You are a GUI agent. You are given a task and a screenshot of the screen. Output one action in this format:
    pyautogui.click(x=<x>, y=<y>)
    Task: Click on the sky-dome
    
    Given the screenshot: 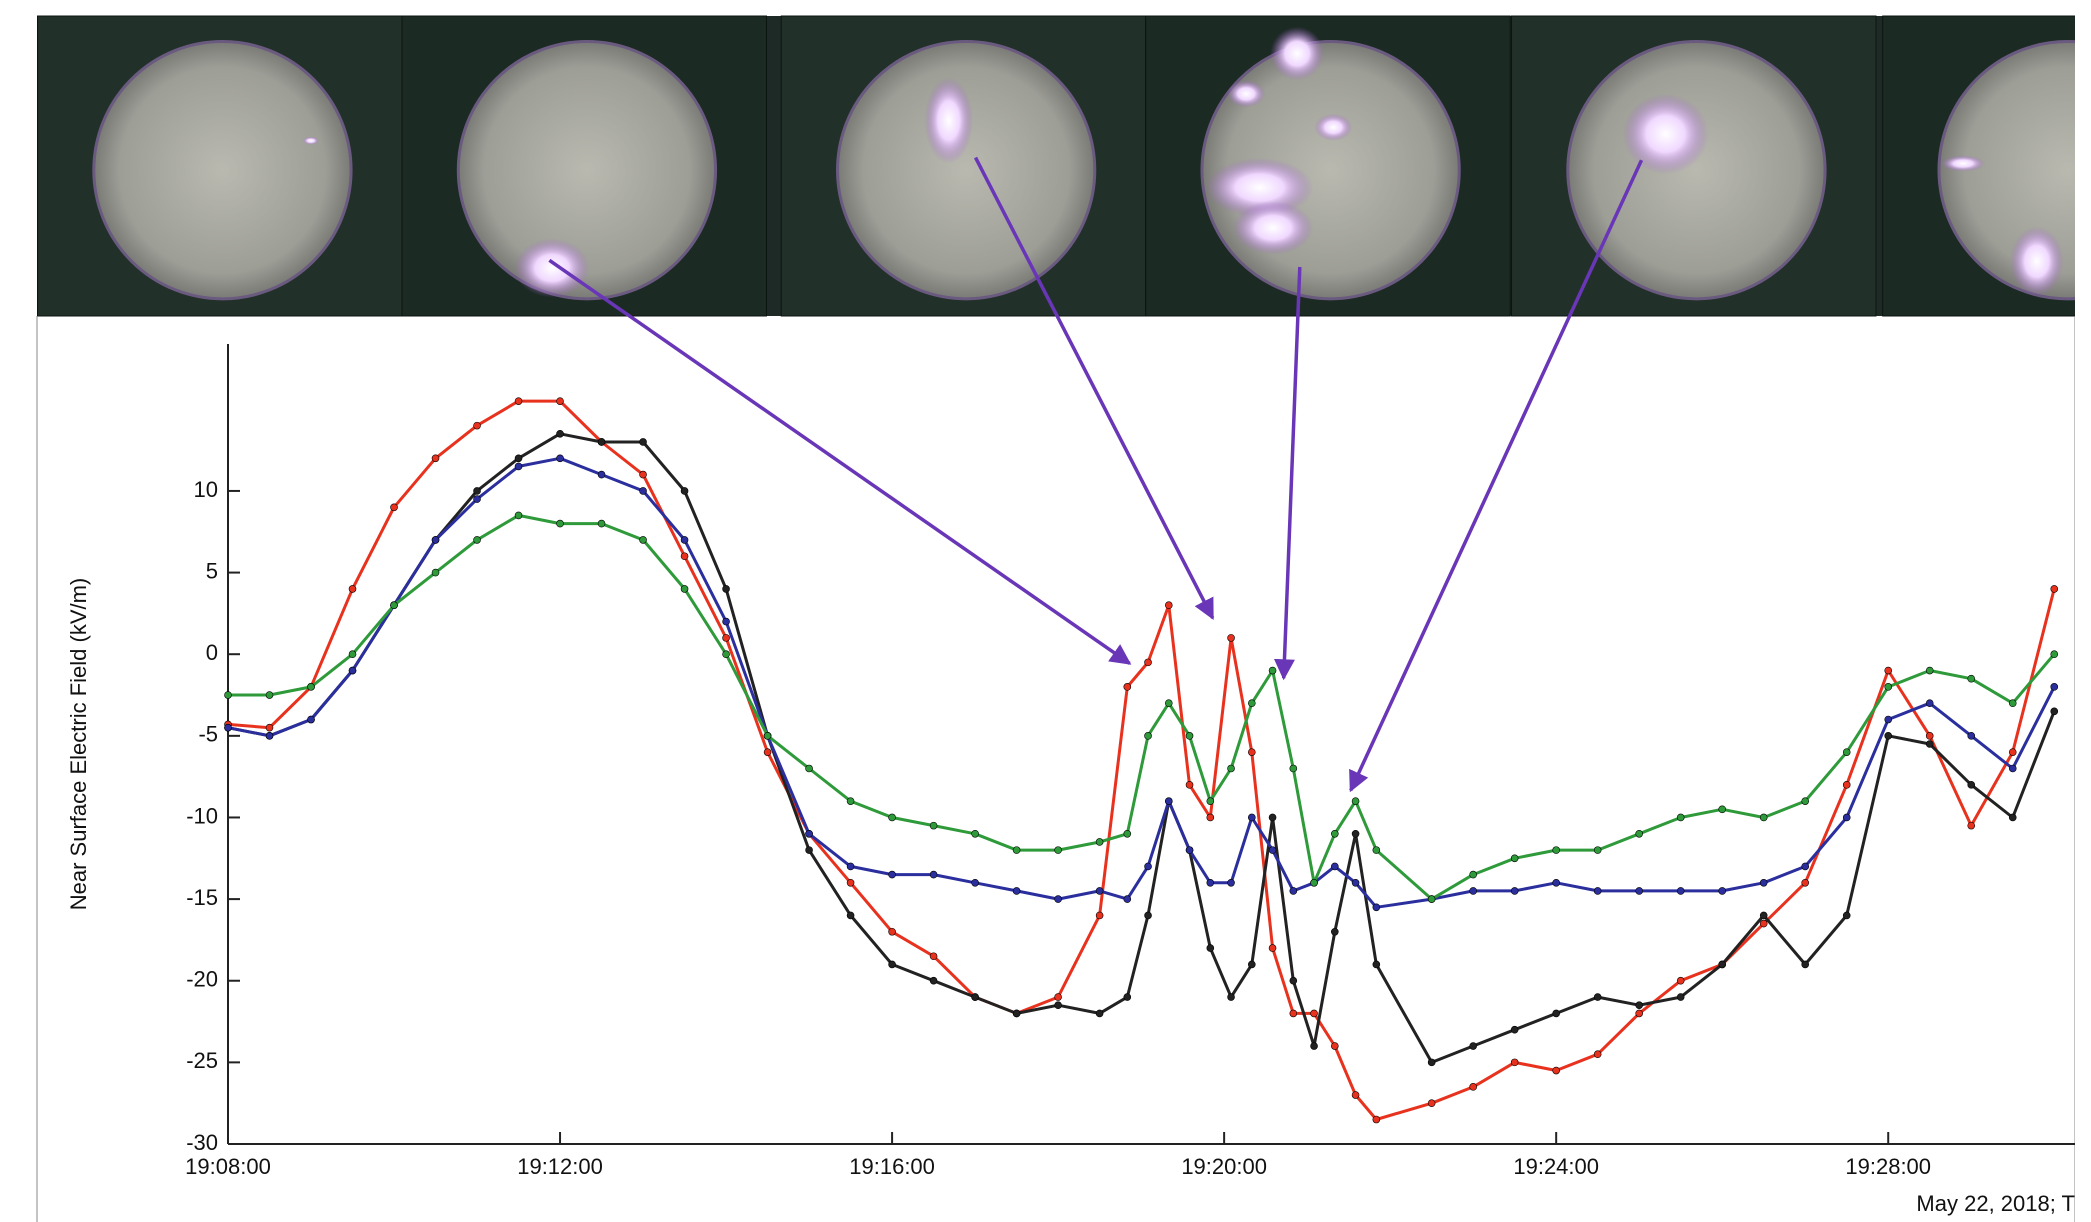 What is the action you would take?
    pyautogui.click(x=1696, y=170)
    